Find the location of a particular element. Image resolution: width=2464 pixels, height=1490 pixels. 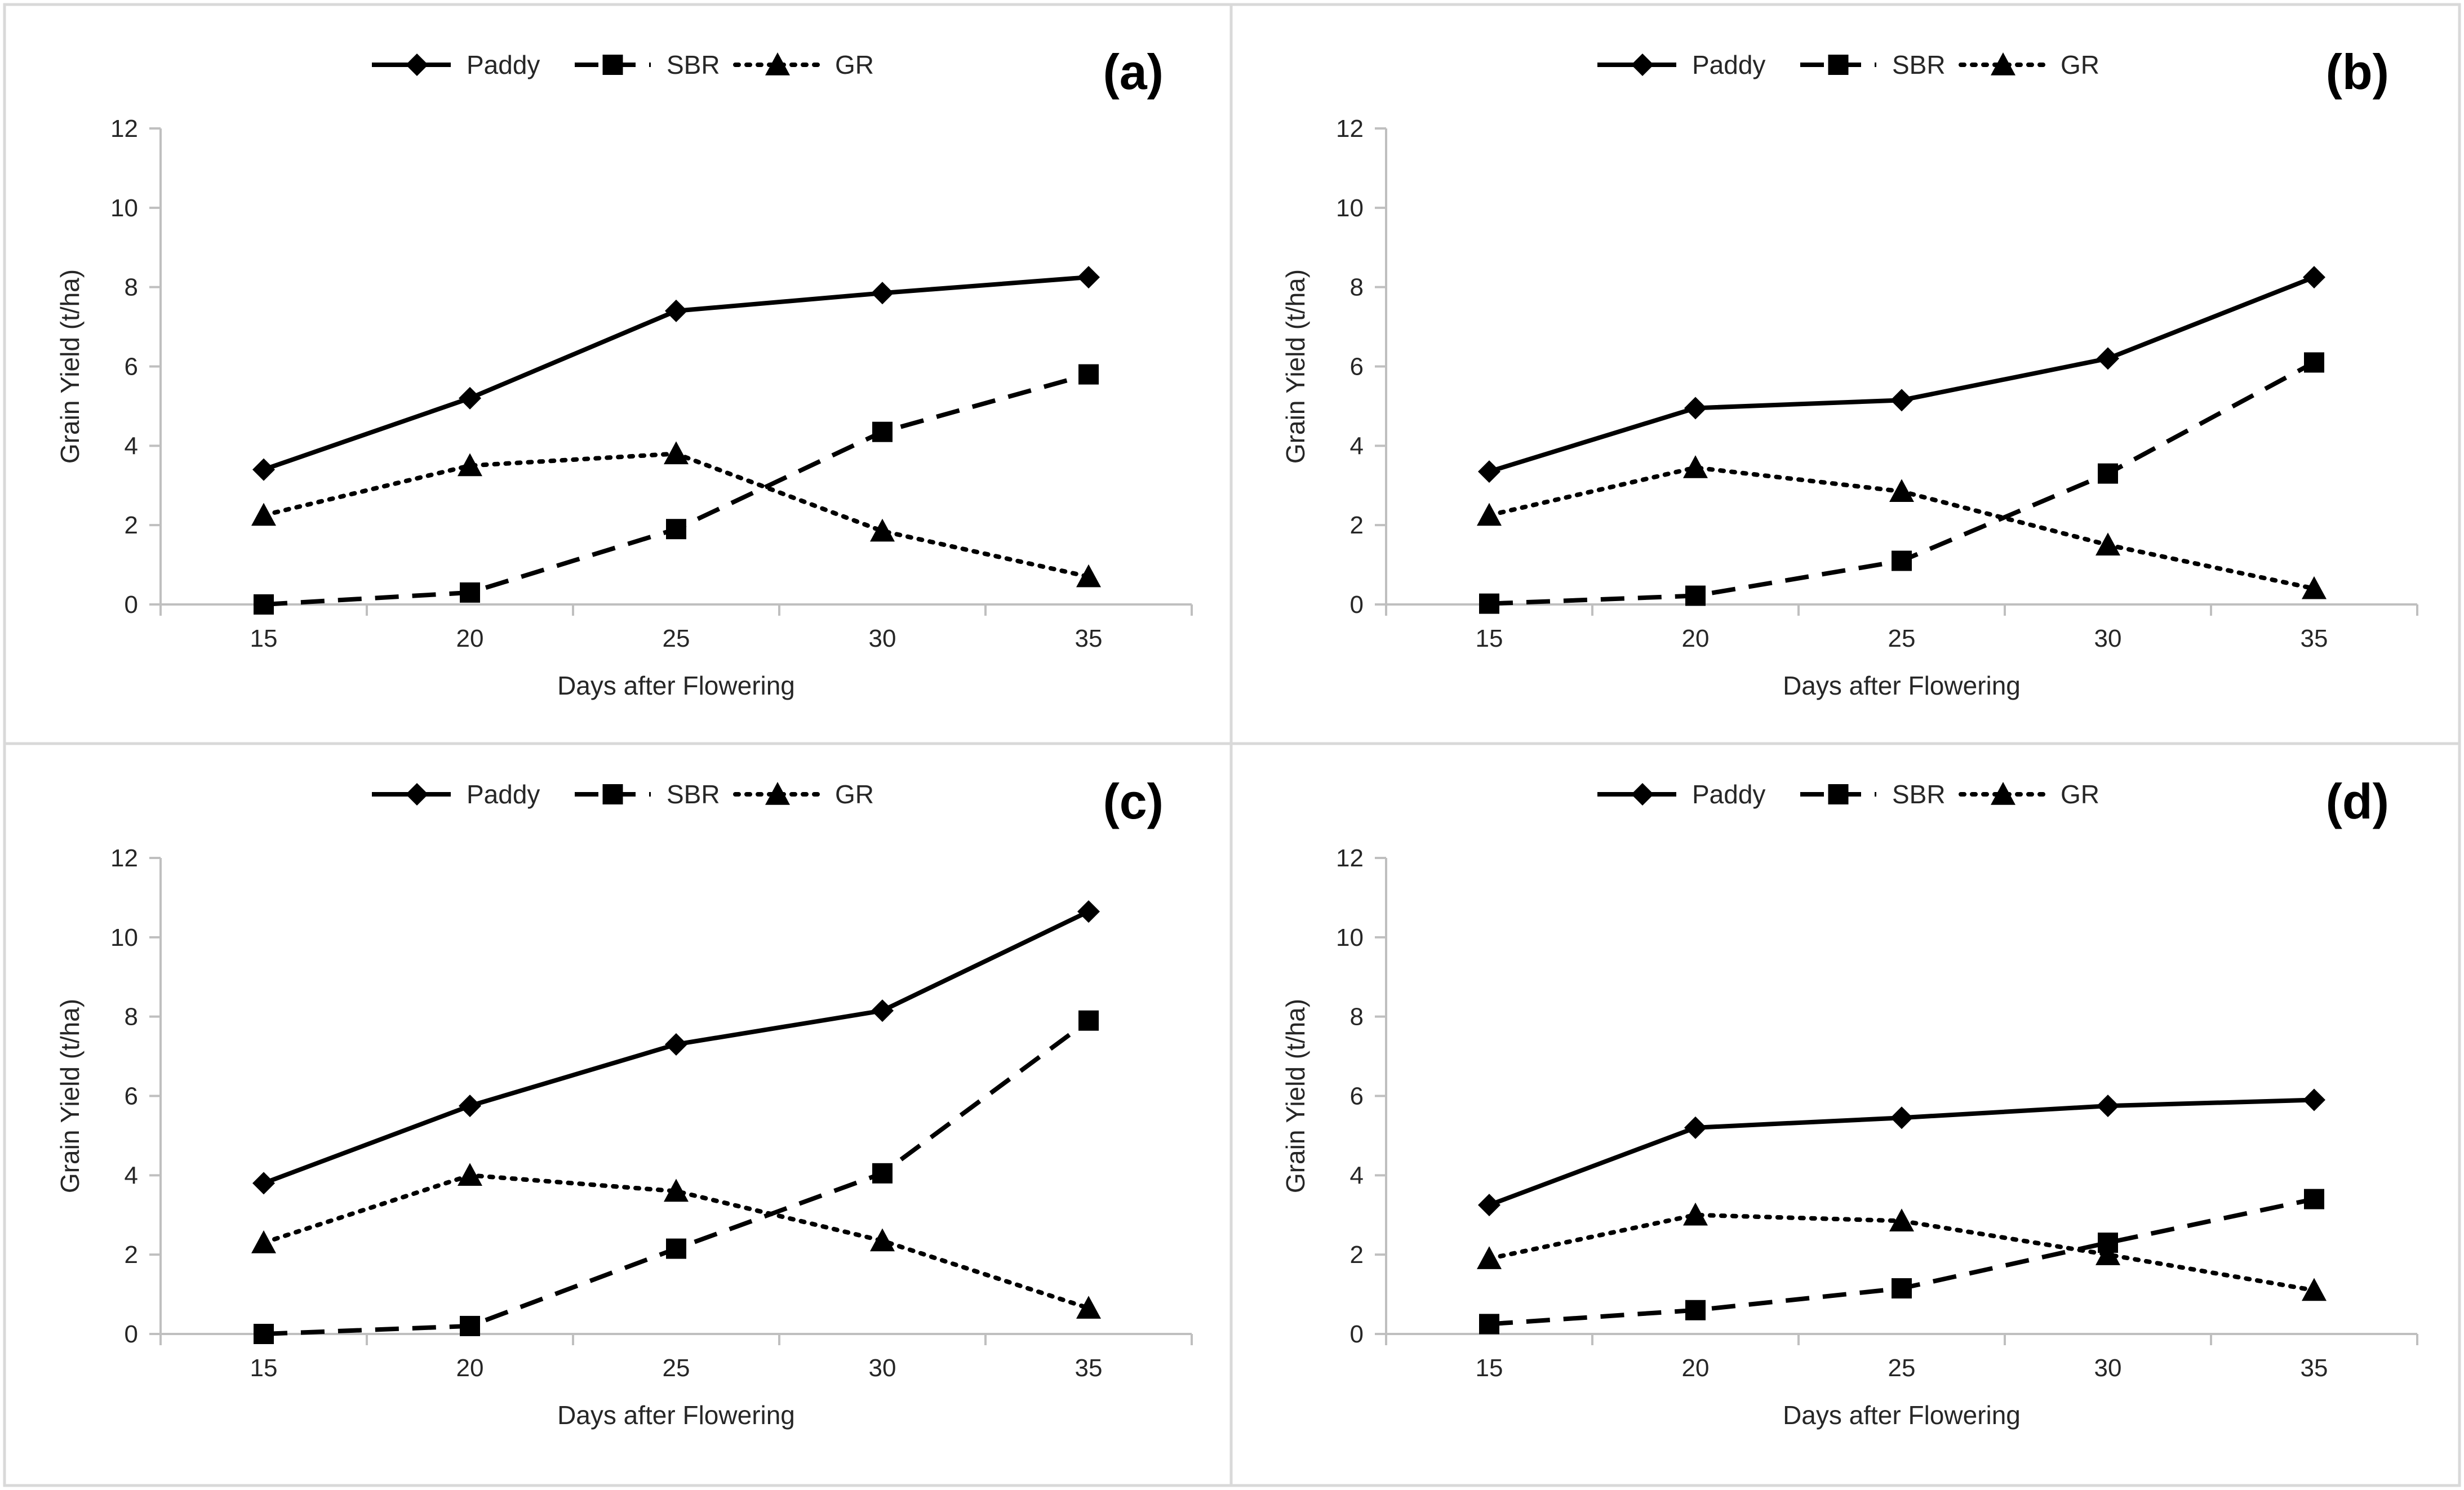

series-line-paddy is located at coordinates (1901, 374).